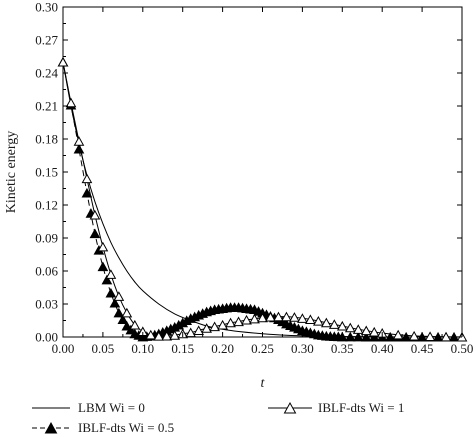 This screenshot has height=437, width=474. Describe the element at coordinates (46, 304) in the screenshot. I see `y-tick-label: 0.03` at that location.